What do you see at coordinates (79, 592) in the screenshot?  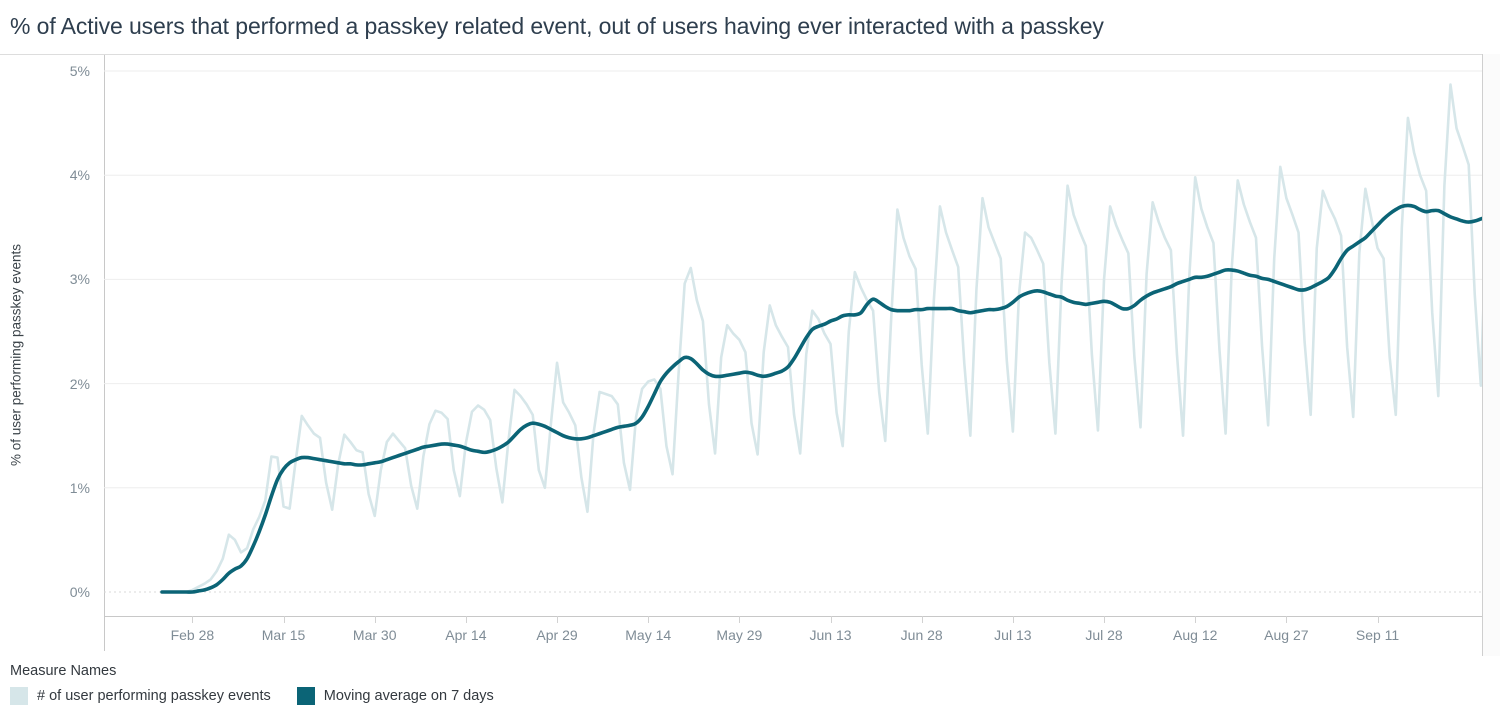 I see `y-axis-tick-label: 0%` at bounding box center [79, 592].